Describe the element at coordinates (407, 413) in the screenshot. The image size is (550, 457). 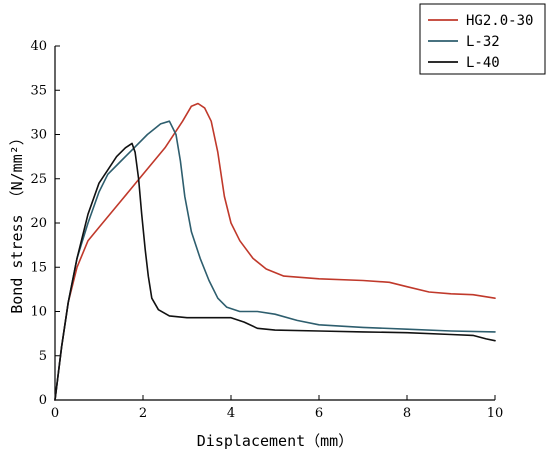
I see `x-tick-label: 8` at that location.